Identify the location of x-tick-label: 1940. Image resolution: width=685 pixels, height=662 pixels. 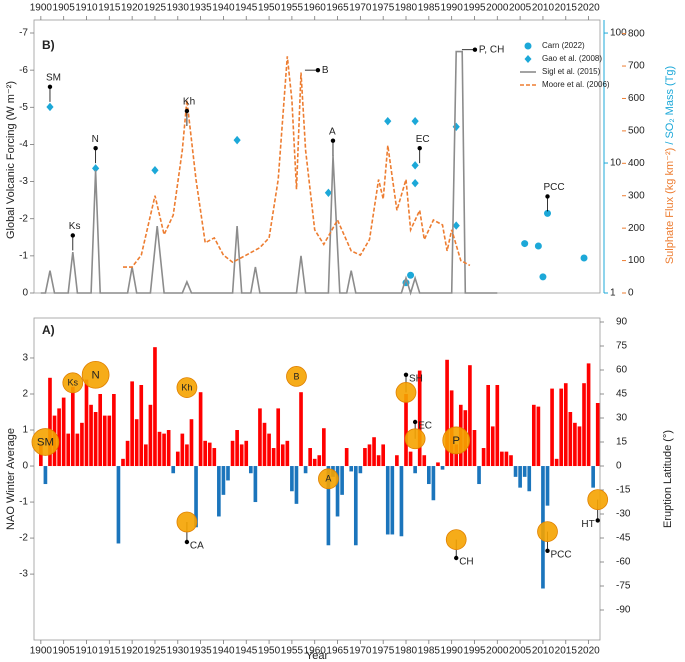
(223, 8).